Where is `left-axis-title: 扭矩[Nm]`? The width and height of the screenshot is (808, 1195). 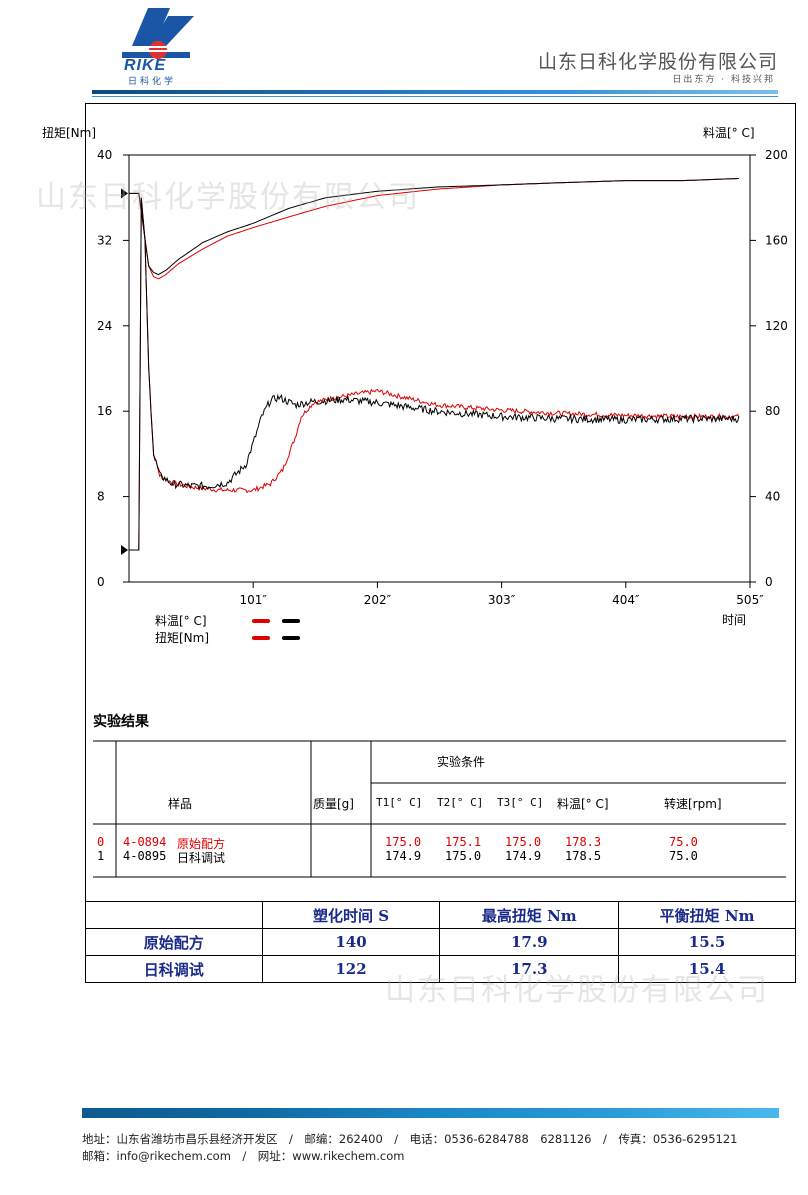 left-axis-title: 扭矩[Nm] is located at coordinates (69, 133).